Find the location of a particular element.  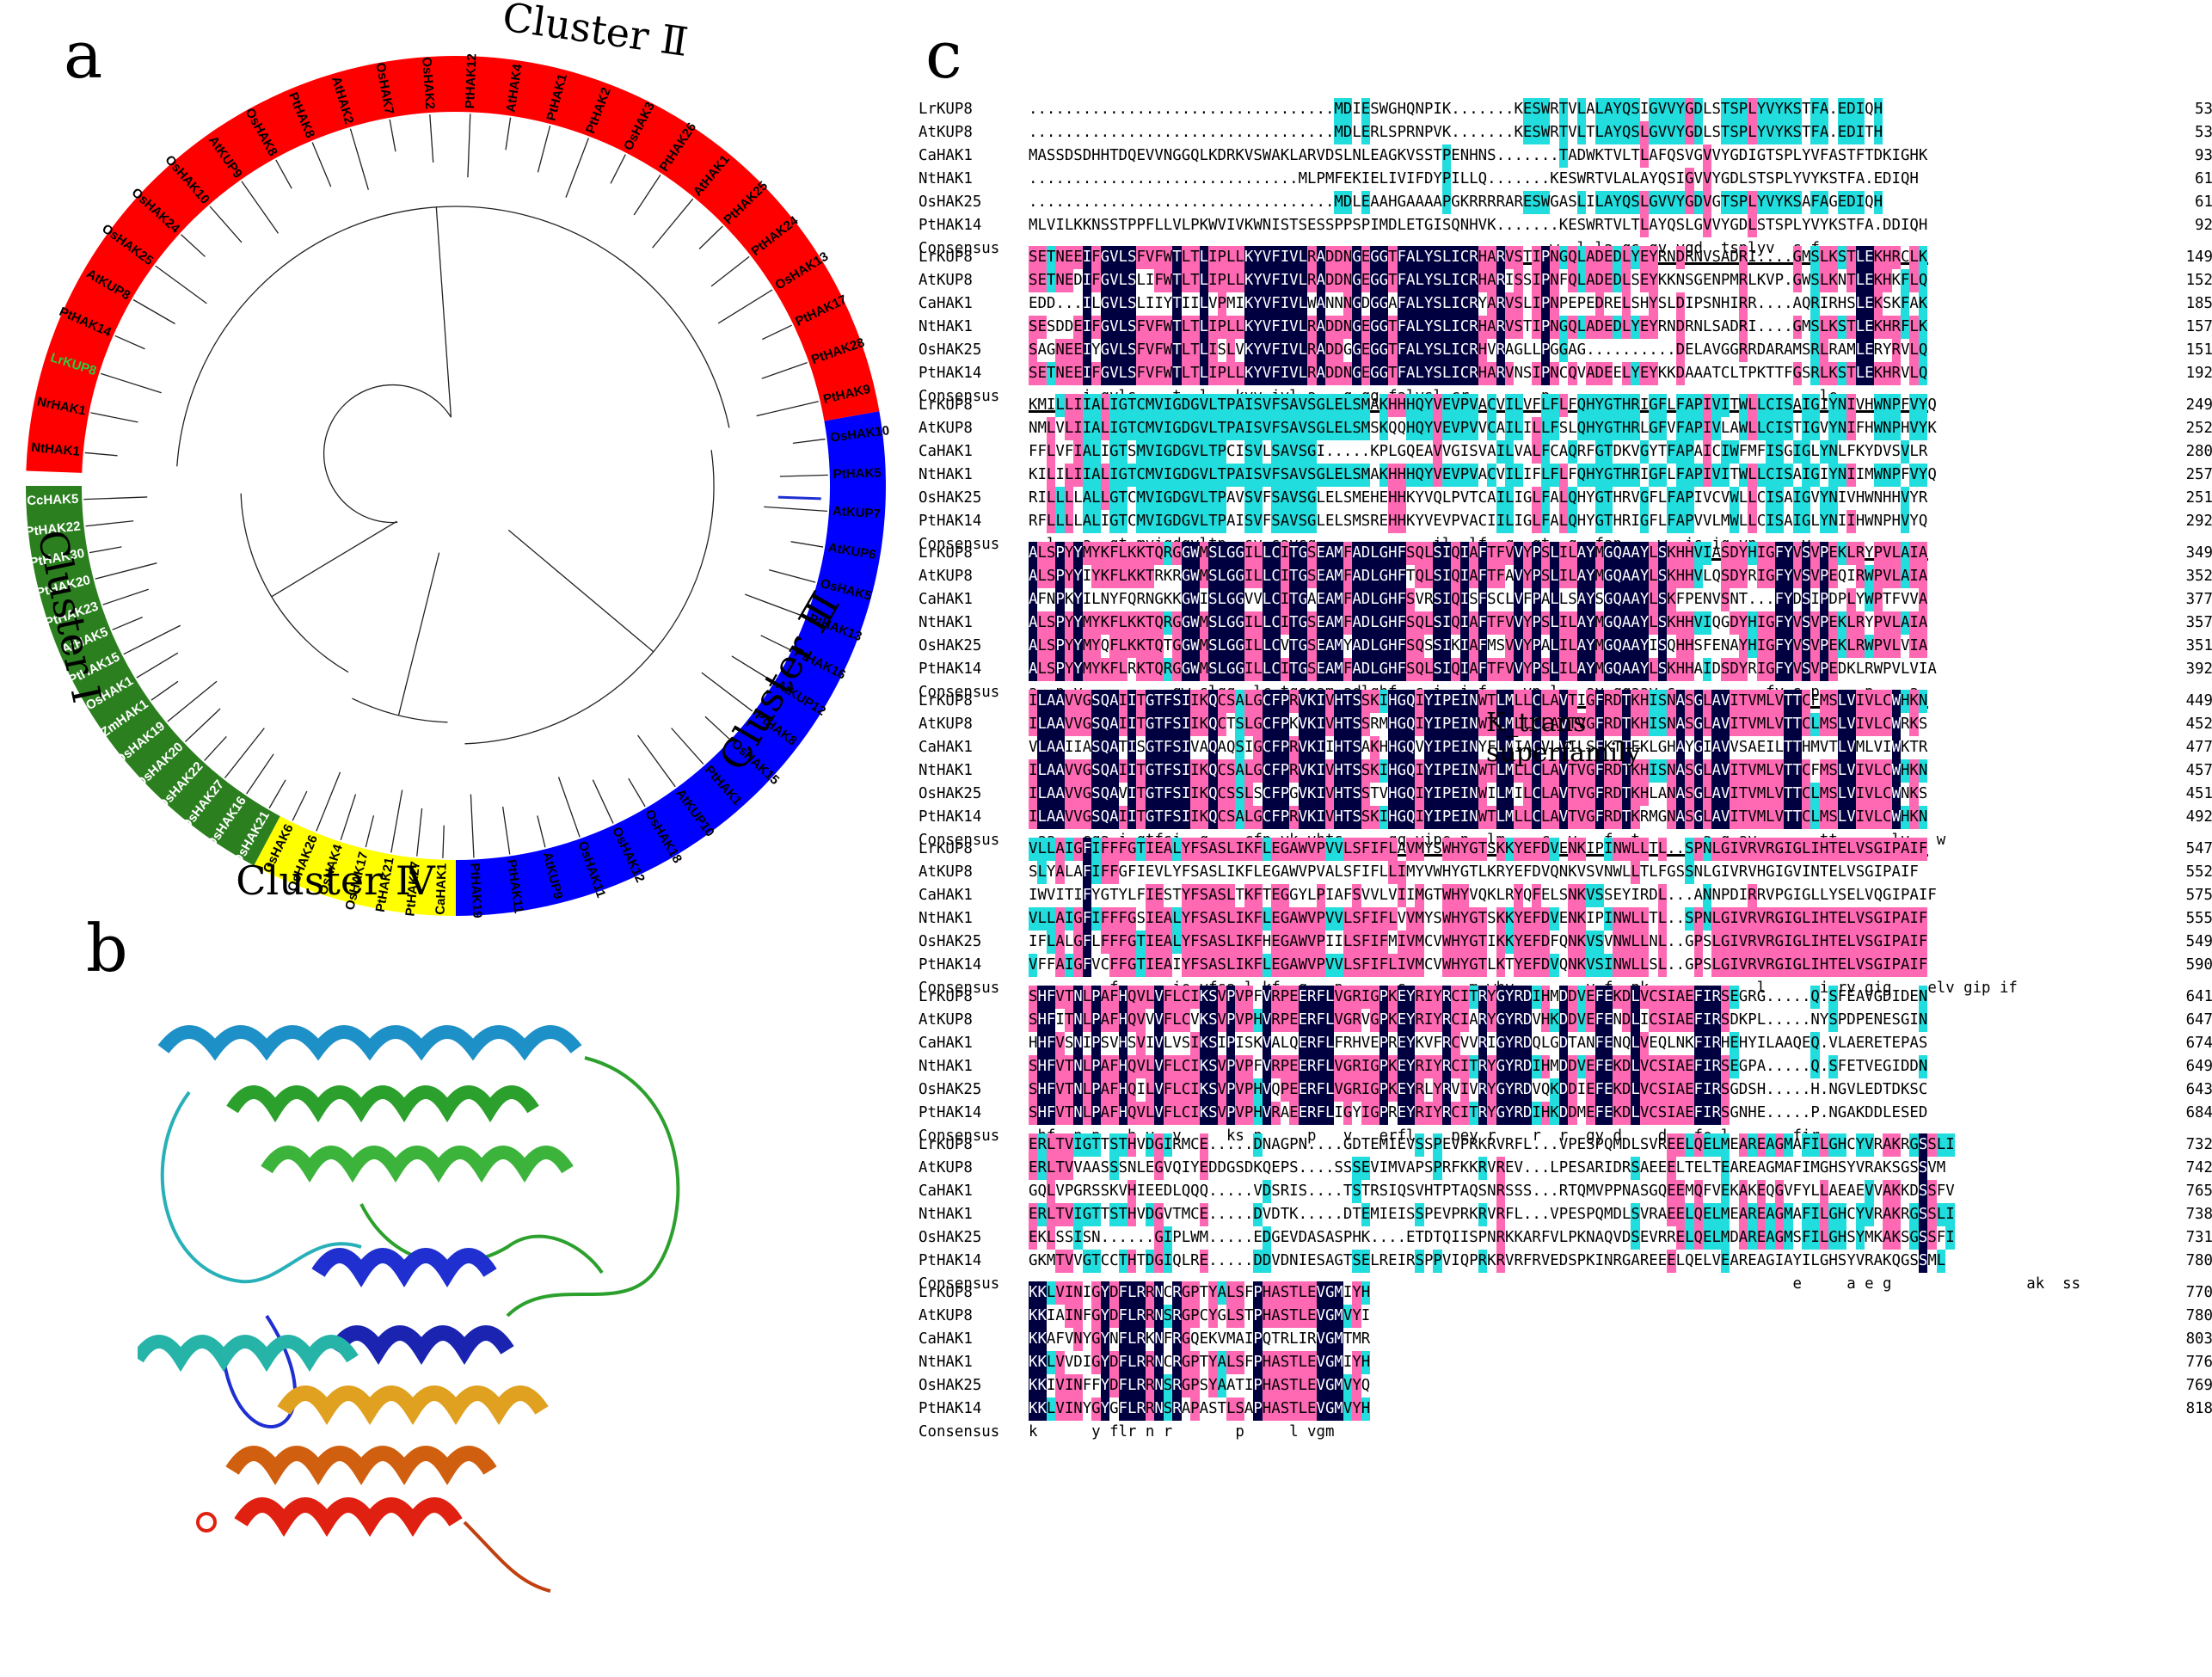

sequence-position: 53 is located at coordinates (2203, 132).